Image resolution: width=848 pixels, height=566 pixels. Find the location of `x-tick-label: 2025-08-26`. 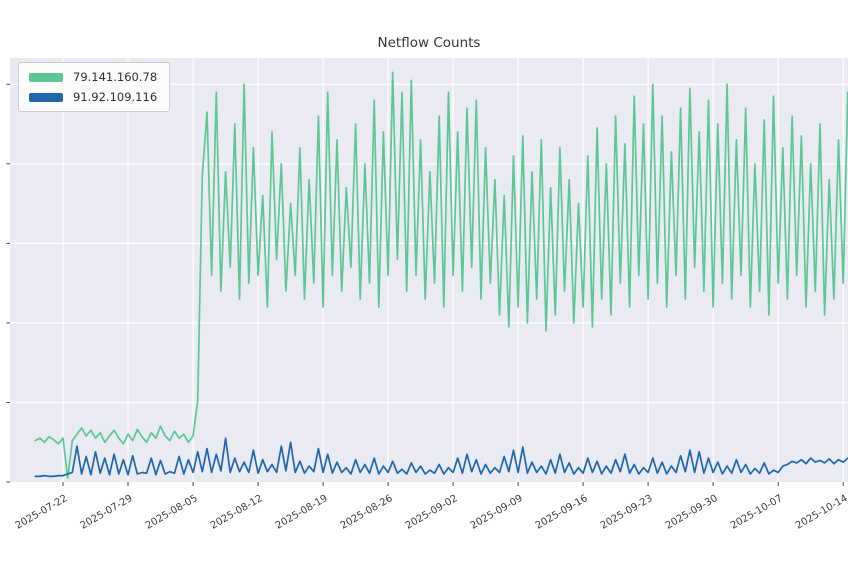

x-tick-label: 2025-08-26 is located at coordinates (367, 512).